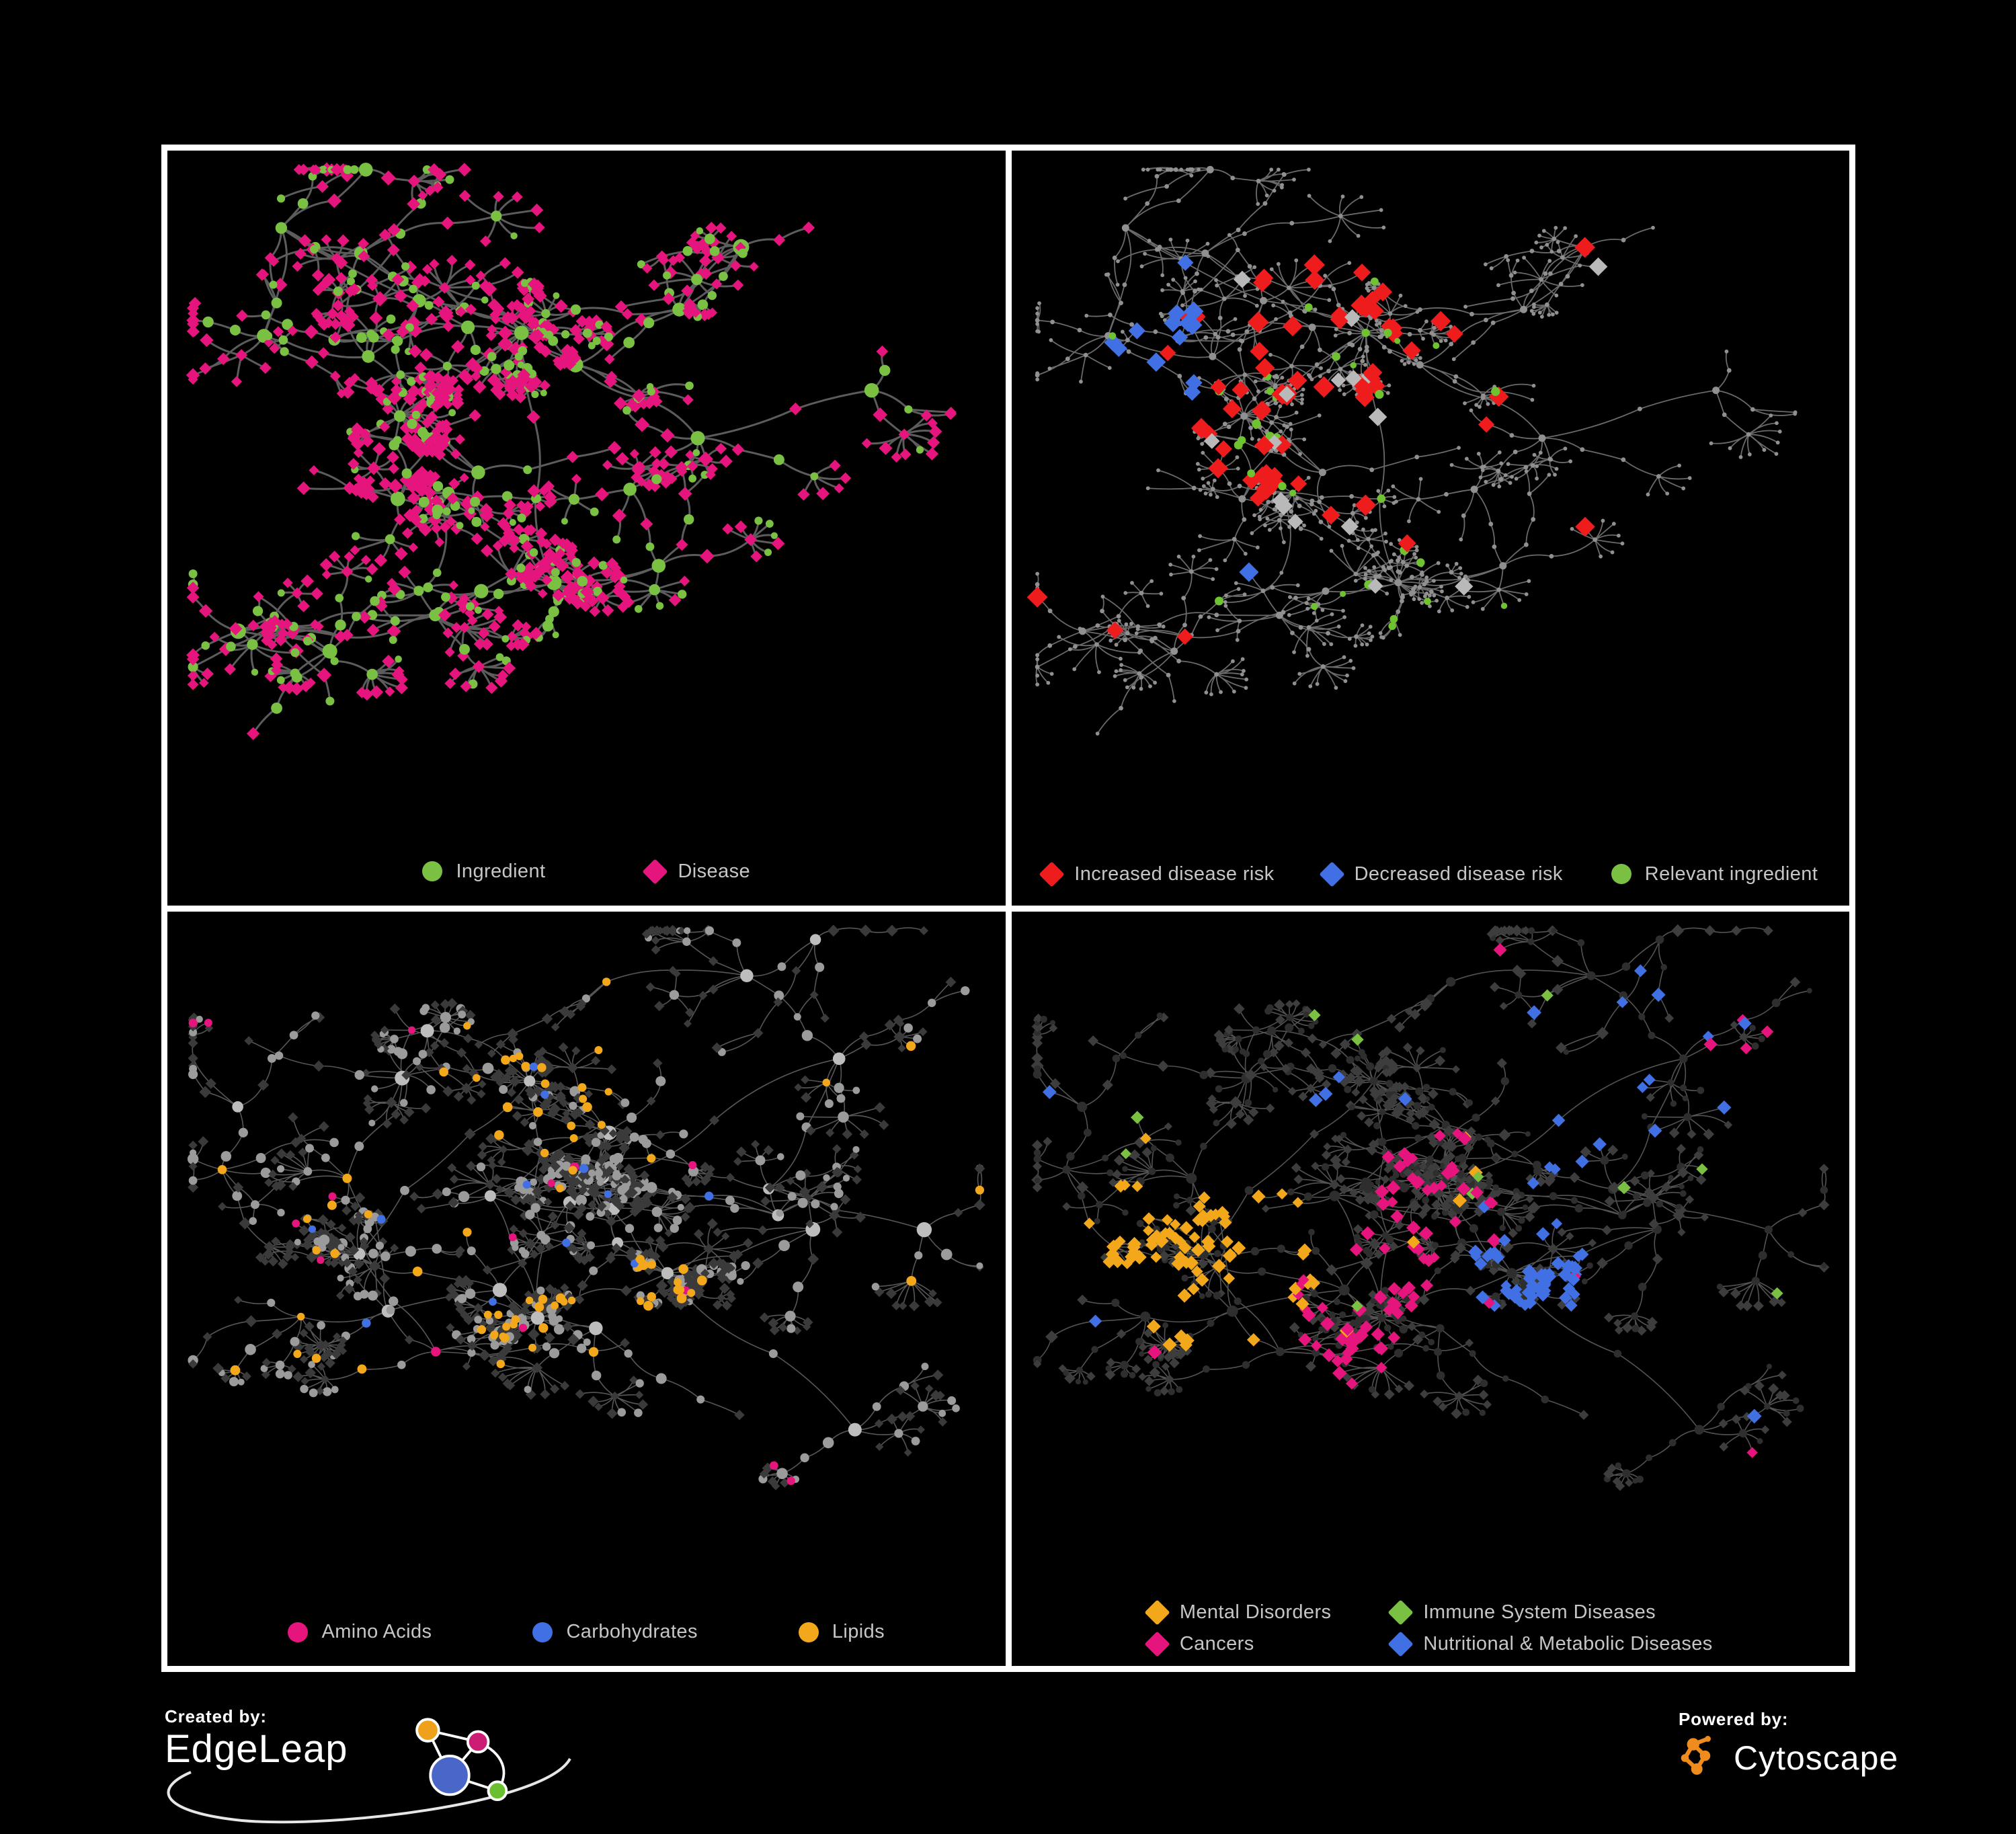  Describe the element at coordinates (298, 1632) in the screenshot. I see `amino-acids-circle-icon` at that location.